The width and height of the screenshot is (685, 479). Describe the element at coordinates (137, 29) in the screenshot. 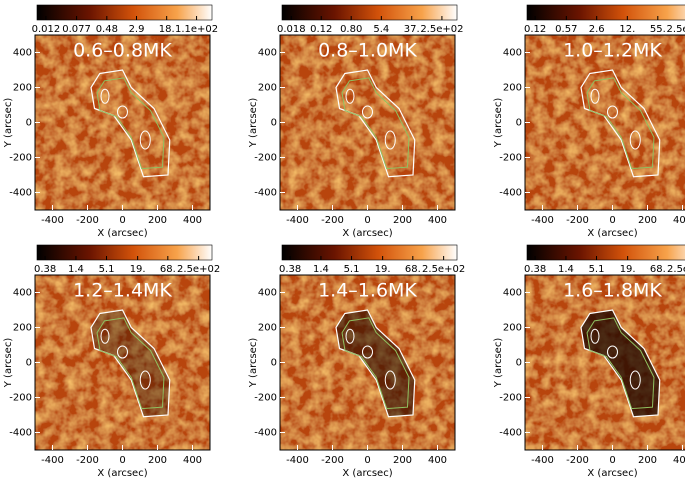

I see `colorbar-tick-label: 2.9` at that location.